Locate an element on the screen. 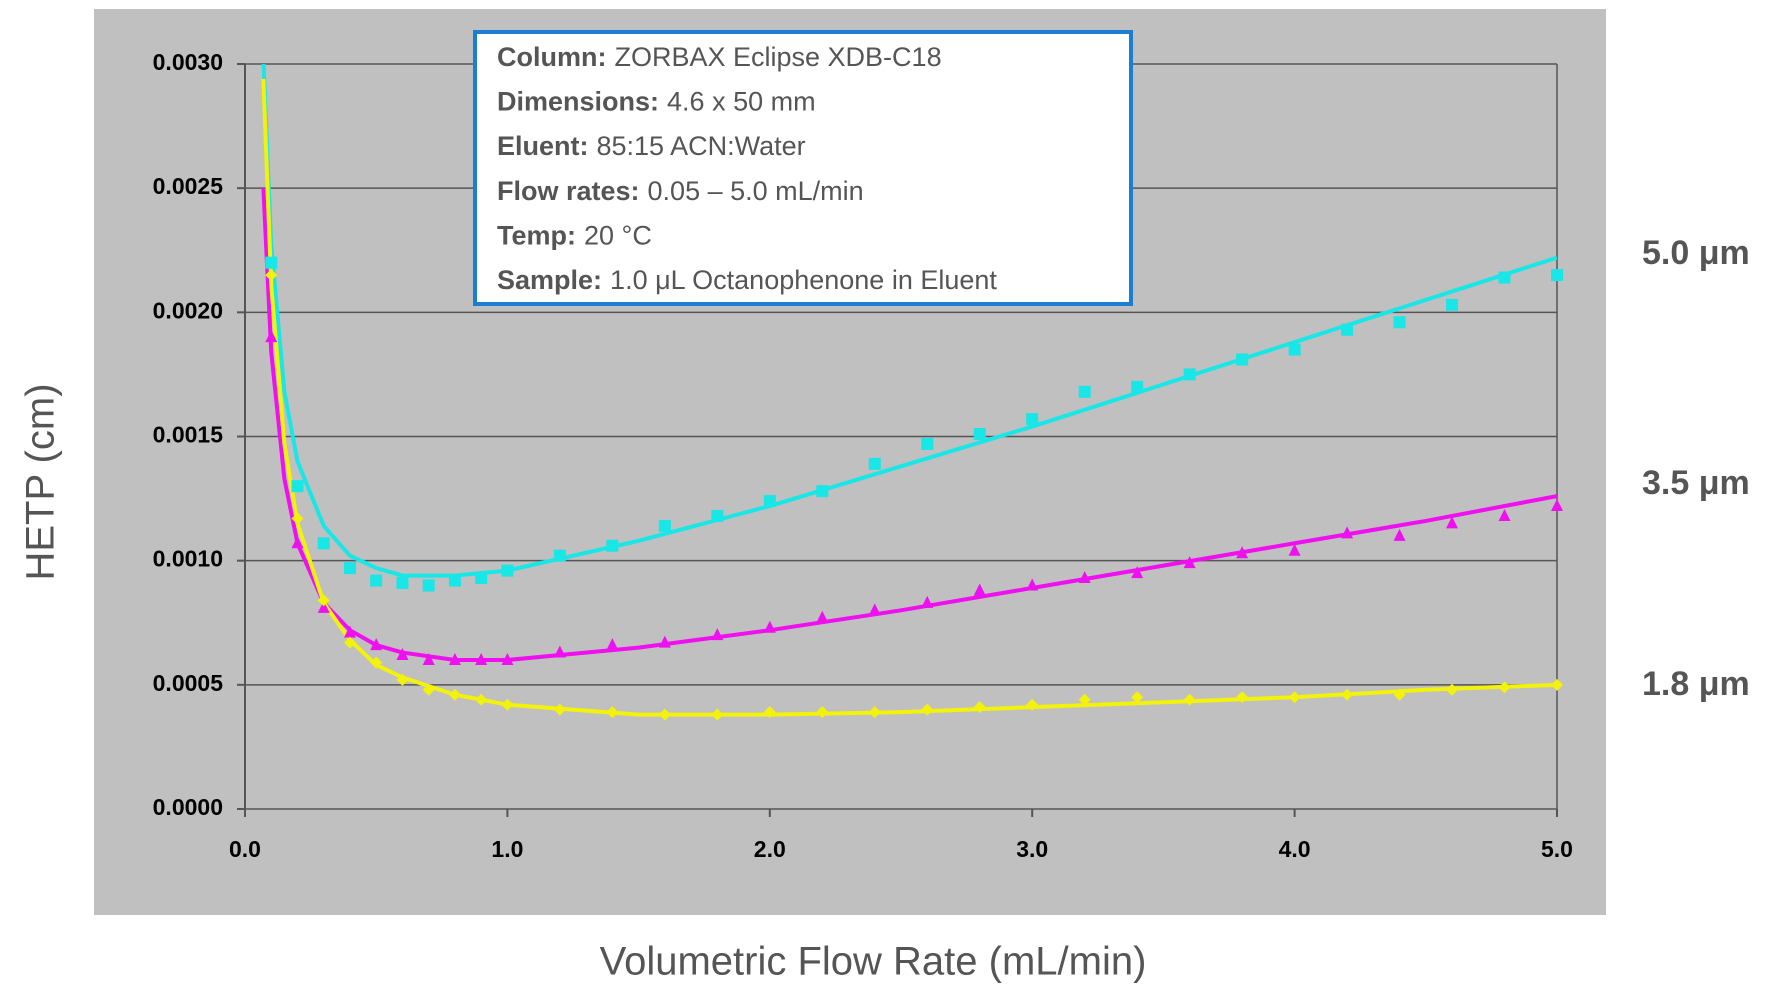  info-text: 85:15 ACN:Water is located at coordinates (701, 146).